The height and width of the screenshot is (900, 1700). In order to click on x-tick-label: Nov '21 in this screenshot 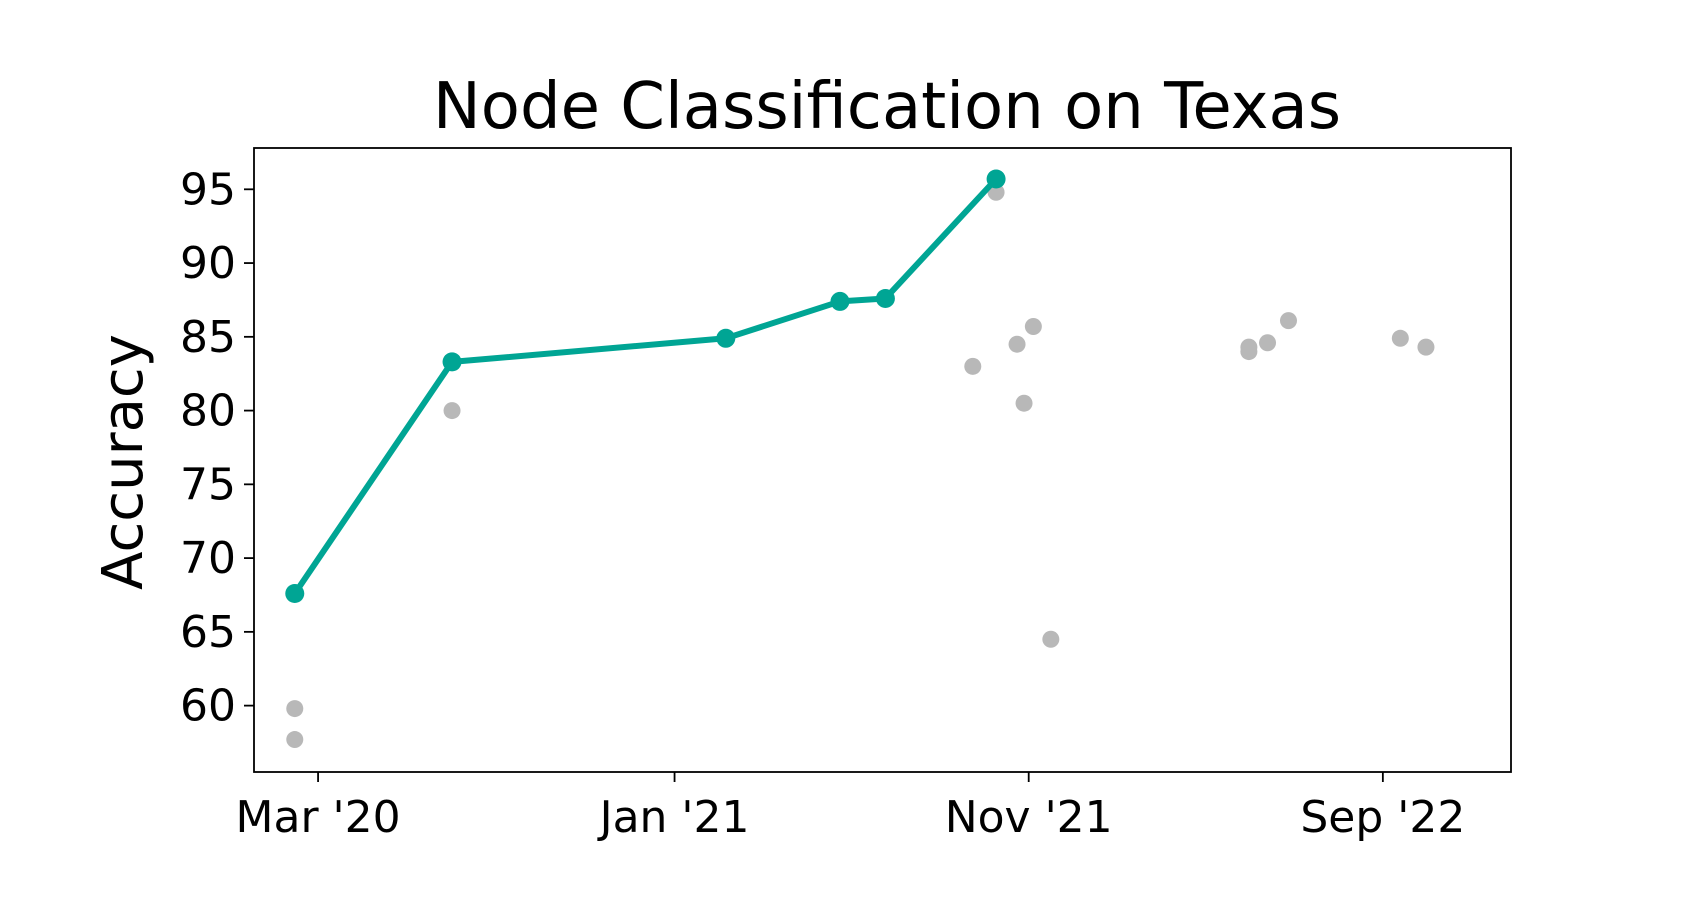, I will do `click(1029, 817)`.